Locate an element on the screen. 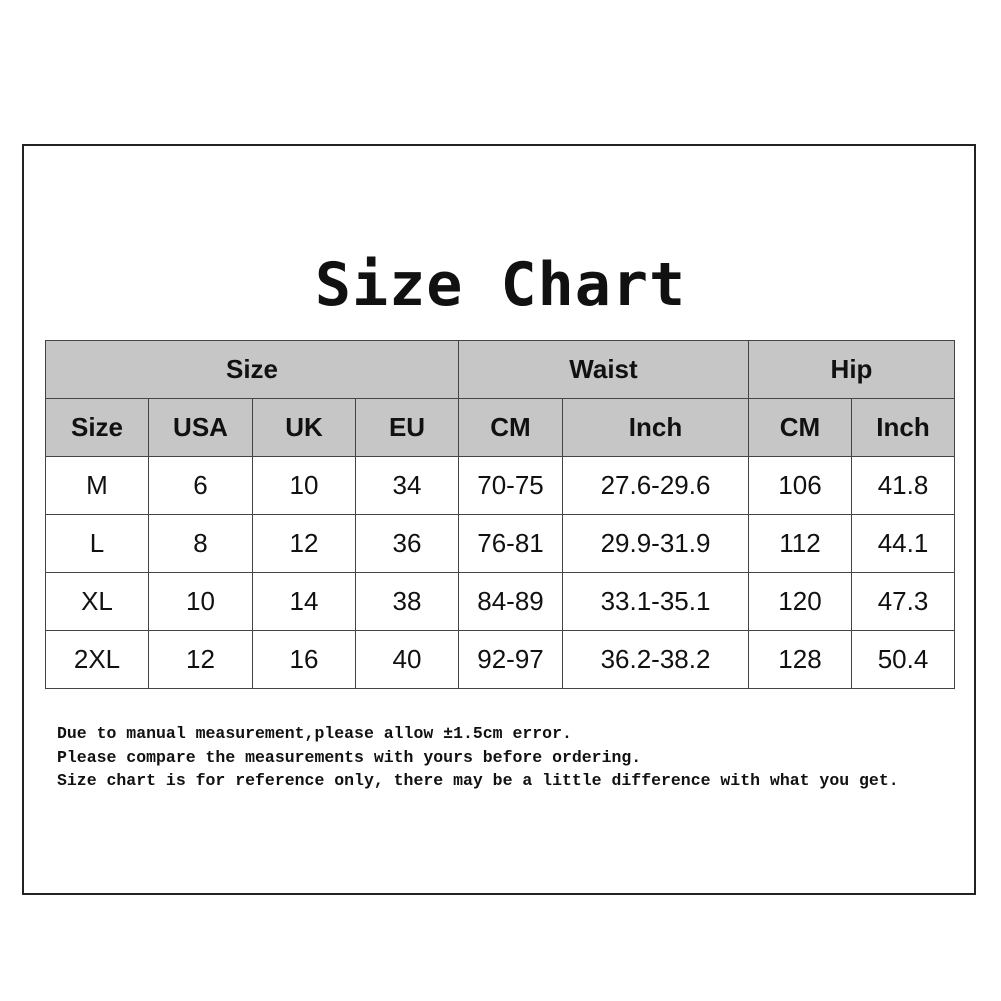 The width and height of the screenshot is (1001, 1001). table-cell: 6 is located at coordinates (200, 485).